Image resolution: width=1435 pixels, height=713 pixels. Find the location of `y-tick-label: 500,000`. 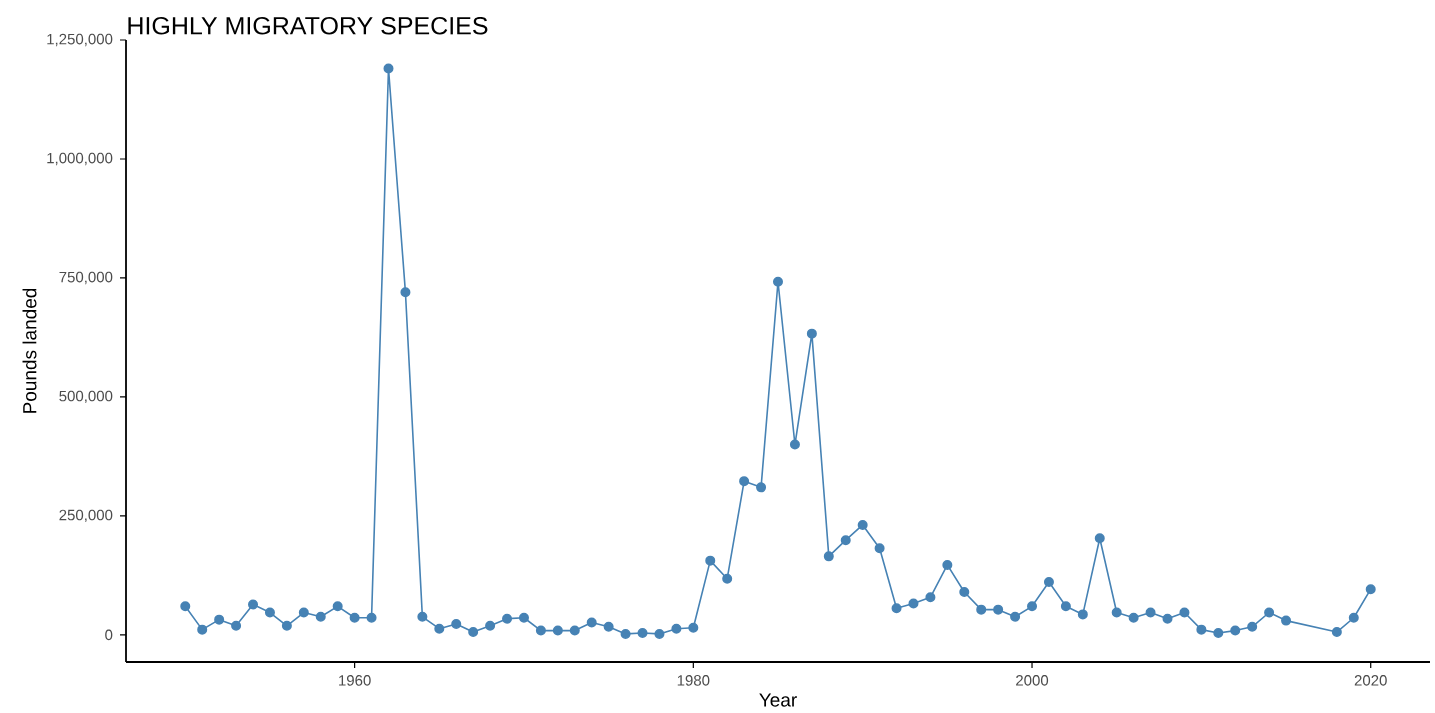

y-tick-label: 500,000 is located at coordinates (86, 397).